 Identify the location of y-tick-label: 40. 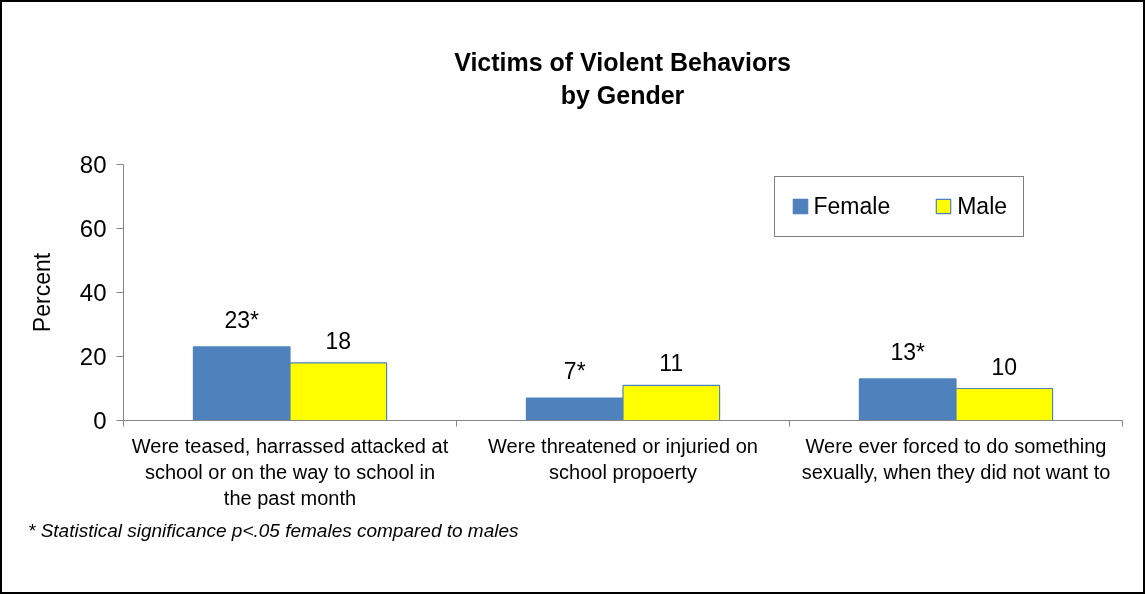
(93, 292).